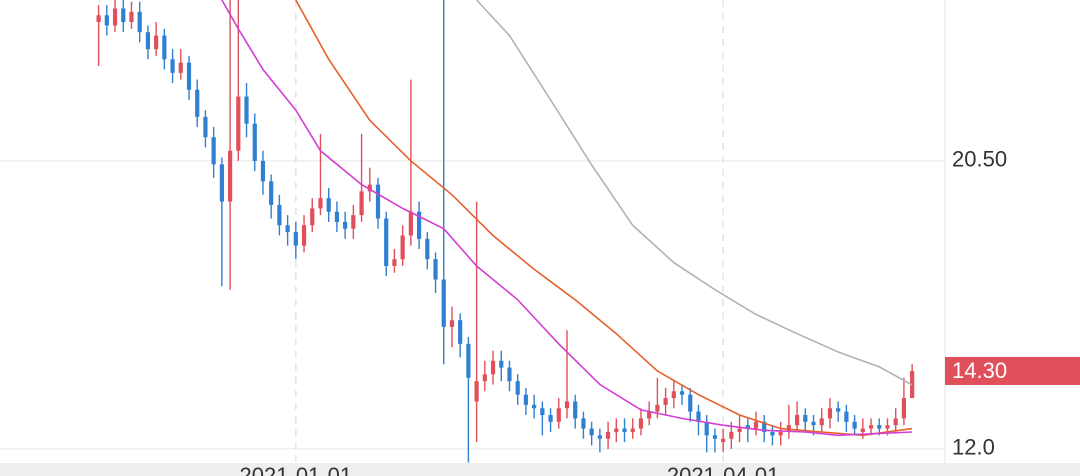 This screenshot has width=1080, height=476. Describe the element at coordinates (979, 159) in the screenshot. I see `y-tick-label: 20.50` at that location.